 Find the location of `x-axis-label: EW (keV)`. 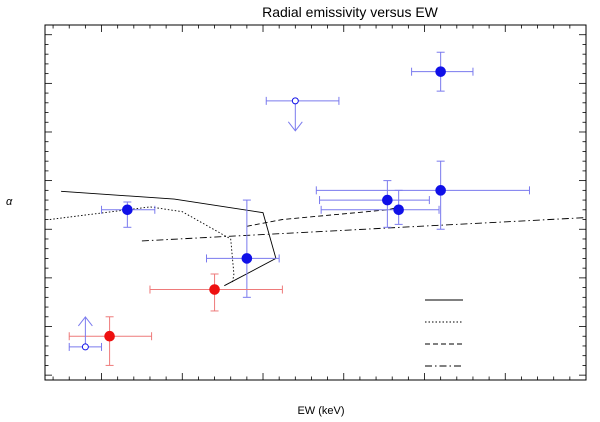

x-axis-label: EW (keV) is located at coordinates (320, 411).